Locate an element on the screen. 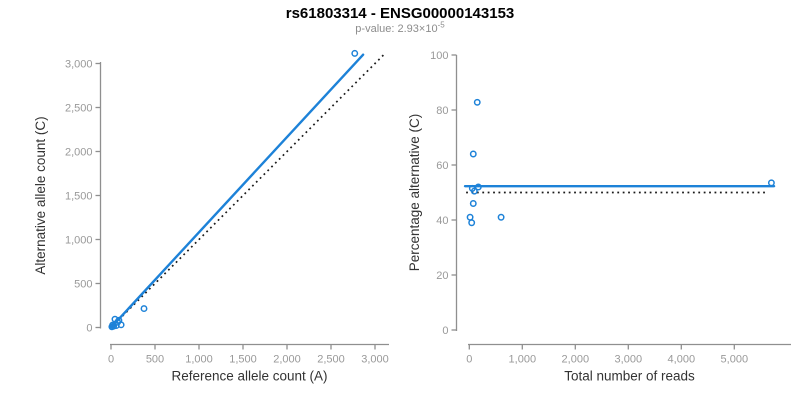 This screenshot has width=800, height=400. figure-subtitle: p-value: 2.93×10-5 is located at coordinates (400, 27).